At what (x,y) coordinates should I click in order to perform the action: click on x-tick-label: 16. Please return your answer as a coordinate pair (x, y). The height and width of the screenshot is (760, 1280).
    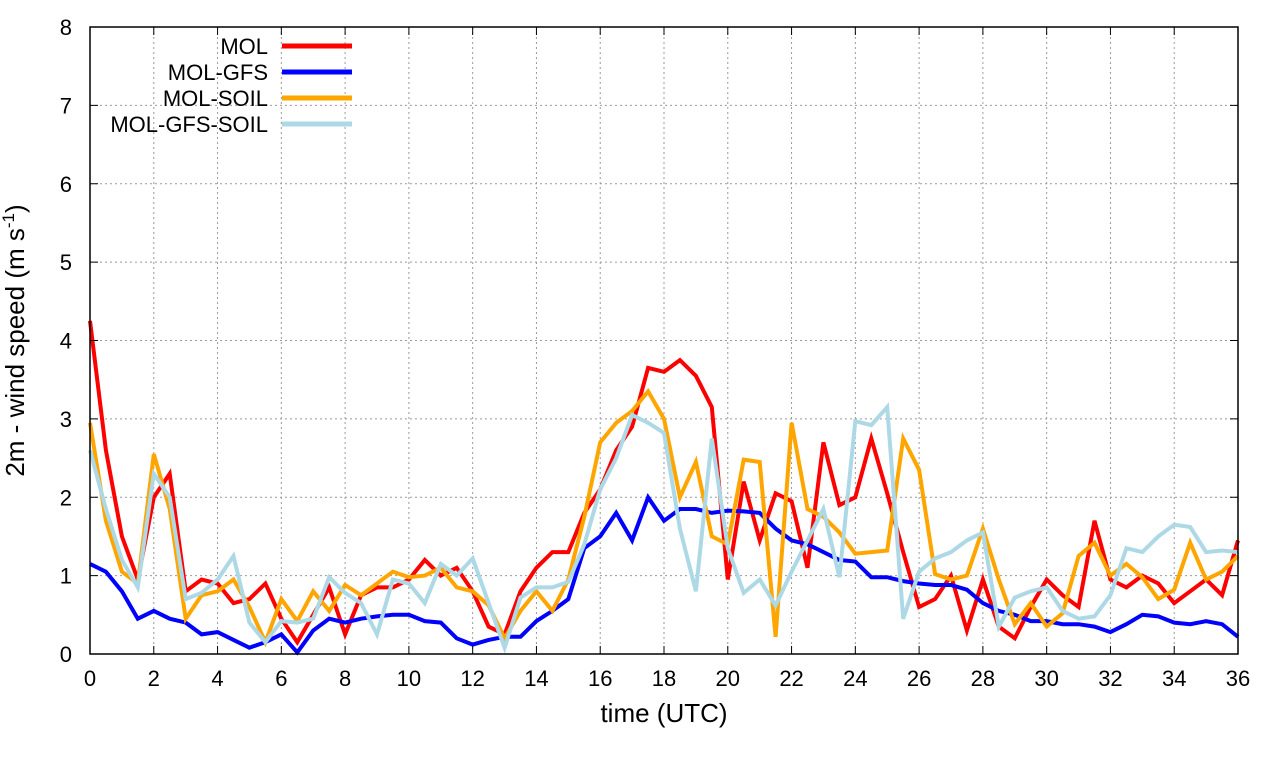
    Looking at the image, I should click on (600, 678).